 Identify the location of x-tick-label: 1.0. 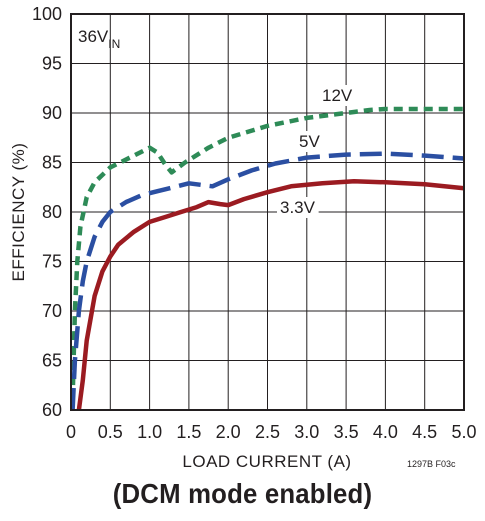
(149, 432).